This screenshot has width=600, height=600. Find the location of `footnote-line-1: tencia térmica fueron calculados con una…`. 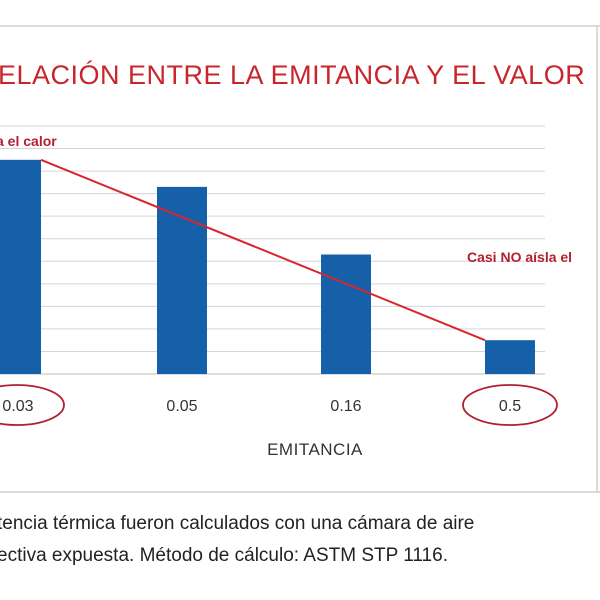

footnote-line-1: tencia térmica fueron calculados con una… is located at coordinates (237, 523).